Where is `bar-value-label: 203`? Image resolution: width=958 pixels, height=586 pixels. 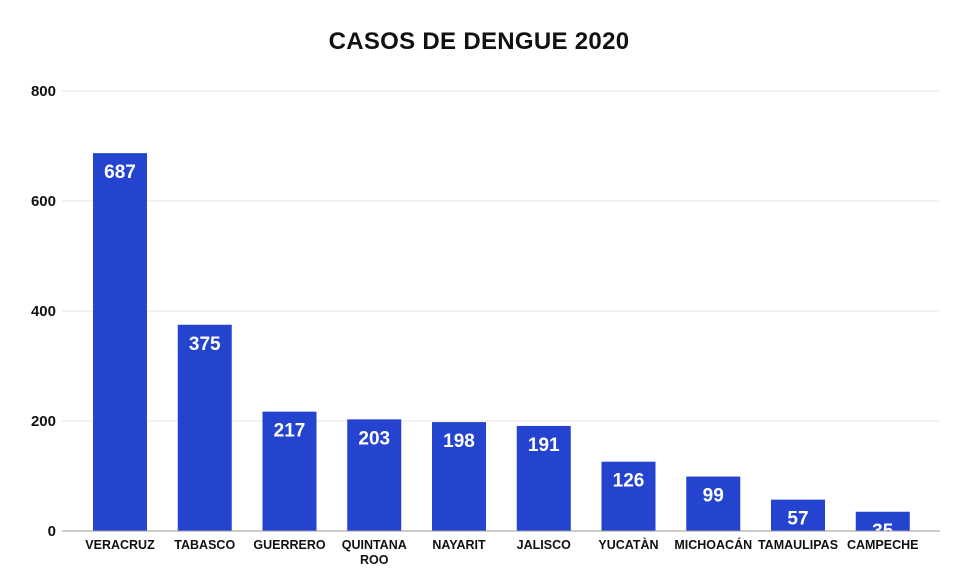 bar-value-label: 203 is located at coordinates (374, 438).